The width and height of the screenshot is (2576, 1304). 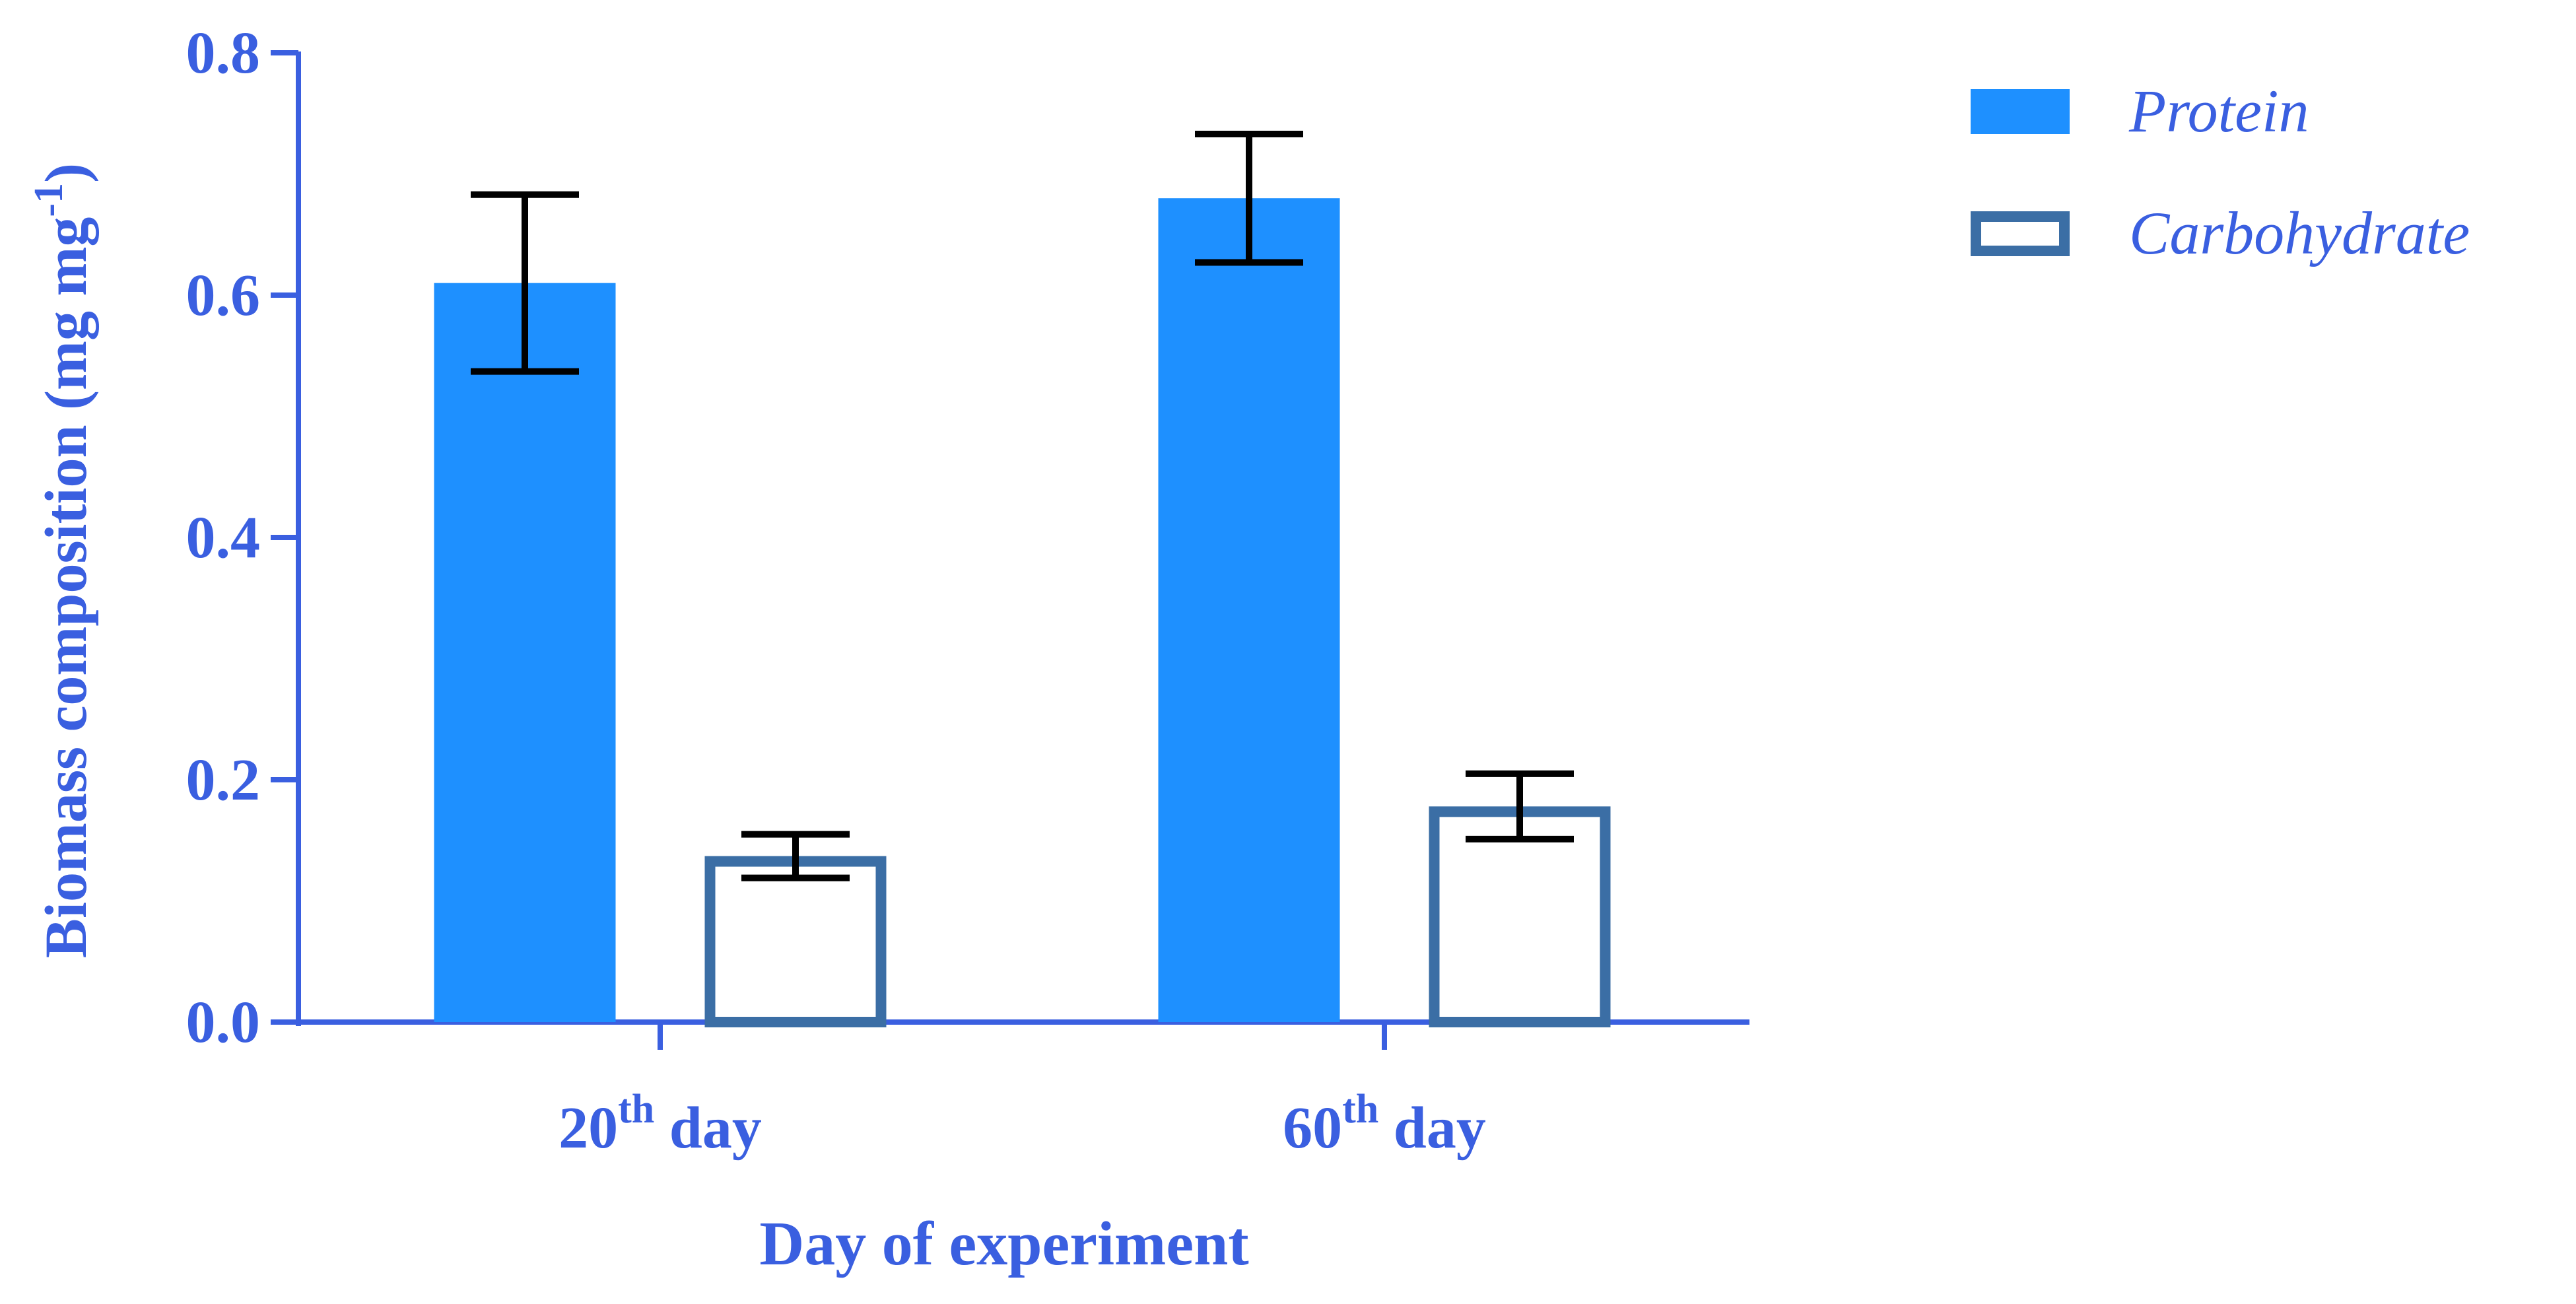 I want to click on y-axis-title-main: Biomass composition (mg mg, so click(x=66, y=588).